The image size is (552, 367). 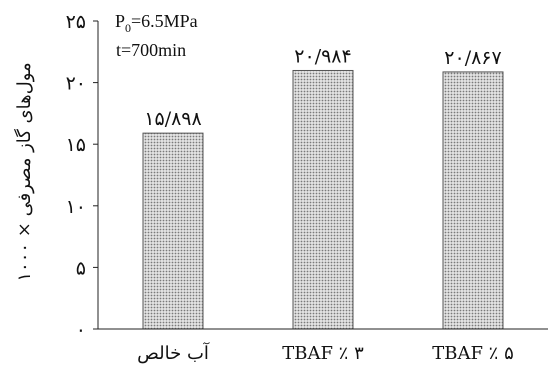 I want to click on y-axis-ticks: ۰ ۵ ۱۰ ۱۵ ۲۰ ۲۵, so click(x=82, y=176).